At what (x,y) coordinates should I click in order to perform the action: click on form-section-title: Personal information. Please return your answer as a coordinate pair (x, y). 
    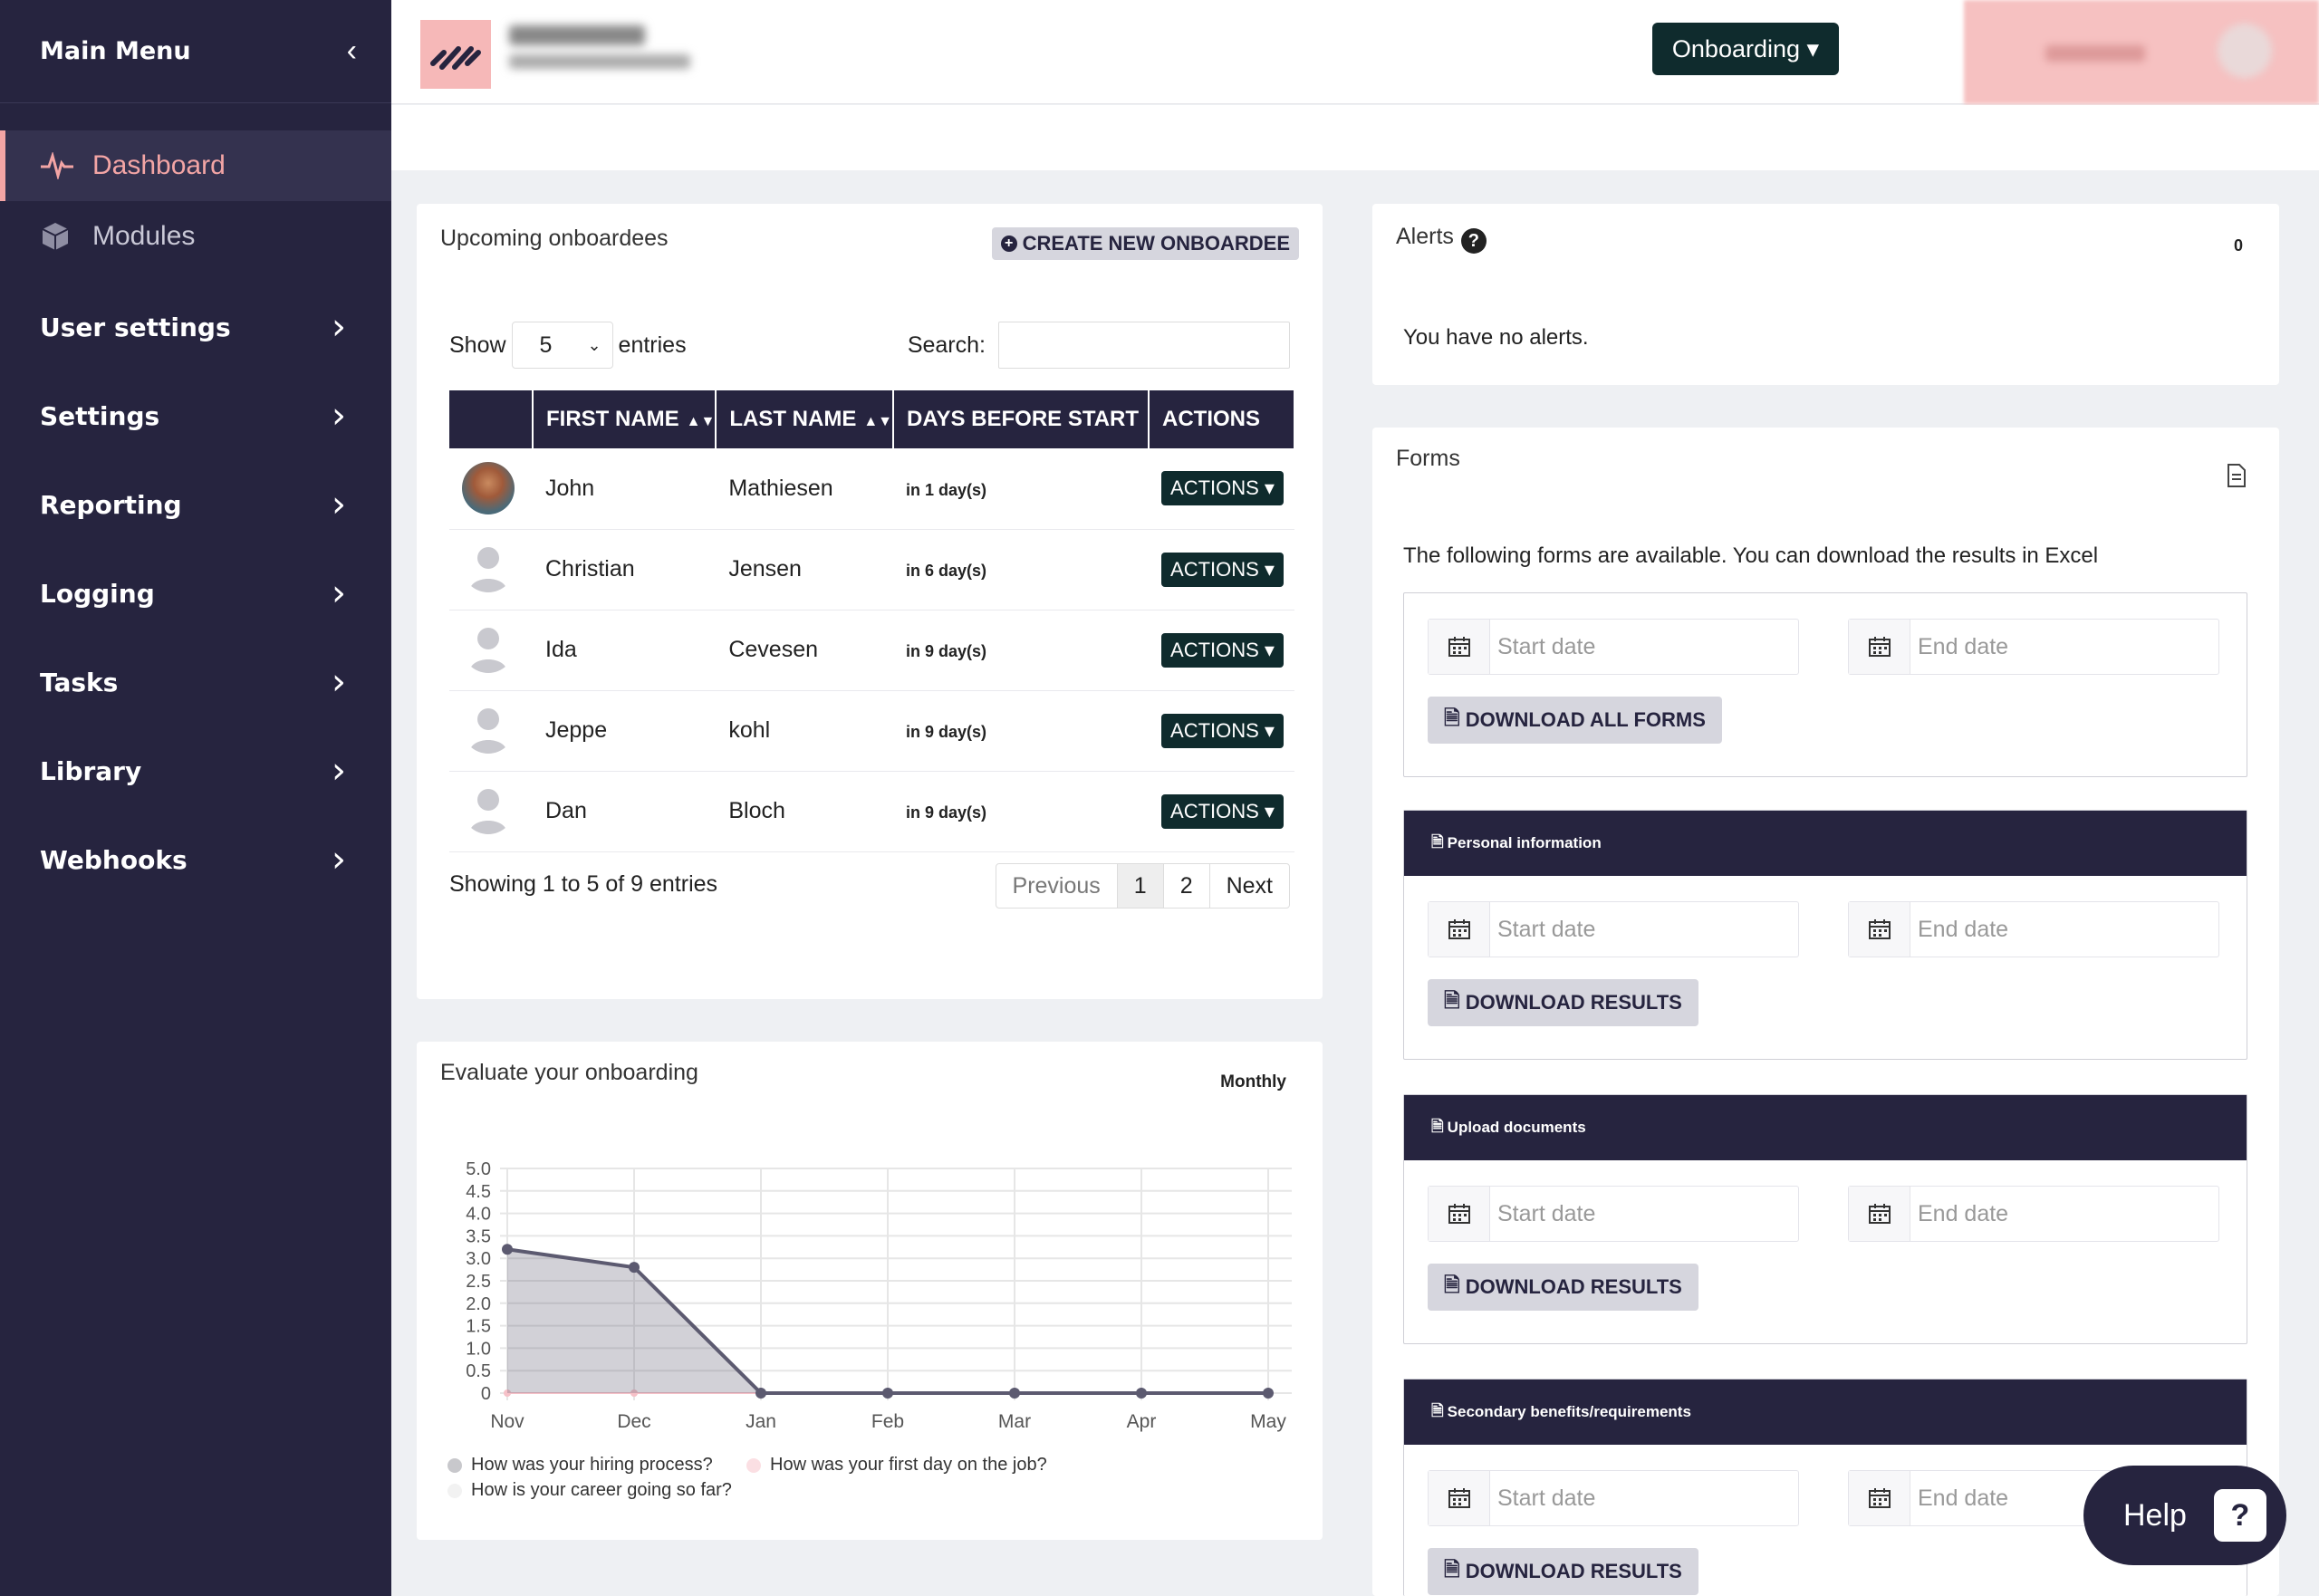
    Looking at the image, I should click on (1524, 842).